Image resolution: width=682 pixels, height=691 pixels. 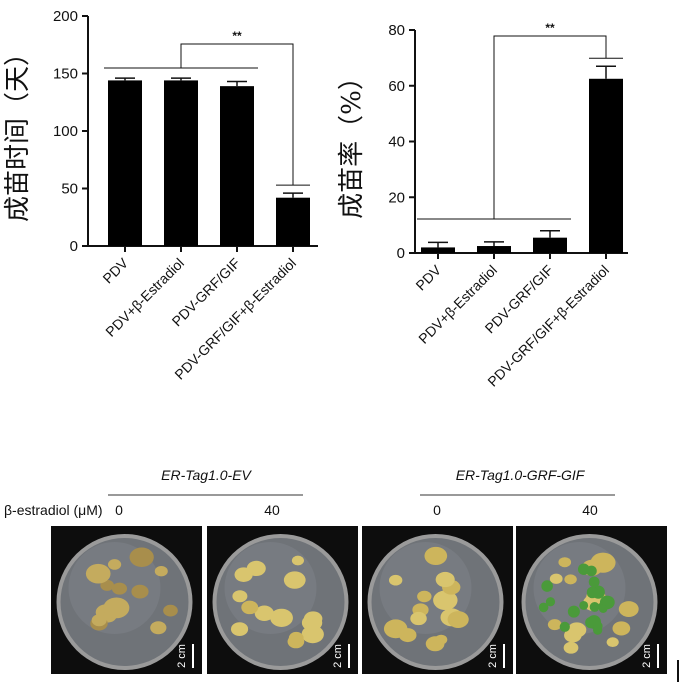 I want to click on rate-significance-label: **, so click(x=550, y=28).